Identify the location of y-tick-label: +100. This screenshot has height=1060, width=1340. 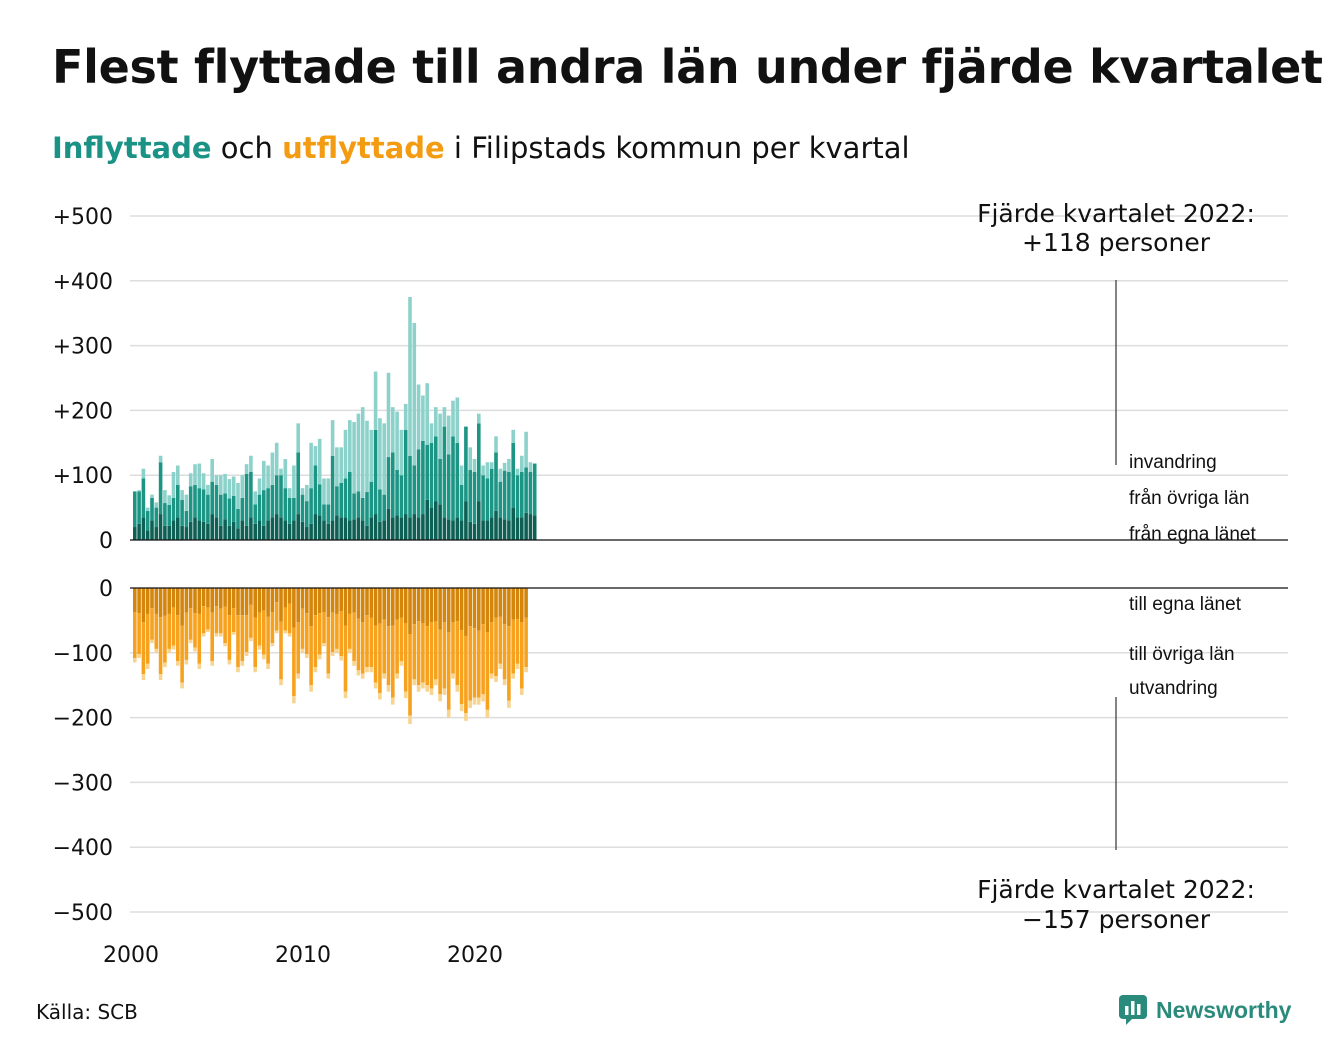
(83, 476).